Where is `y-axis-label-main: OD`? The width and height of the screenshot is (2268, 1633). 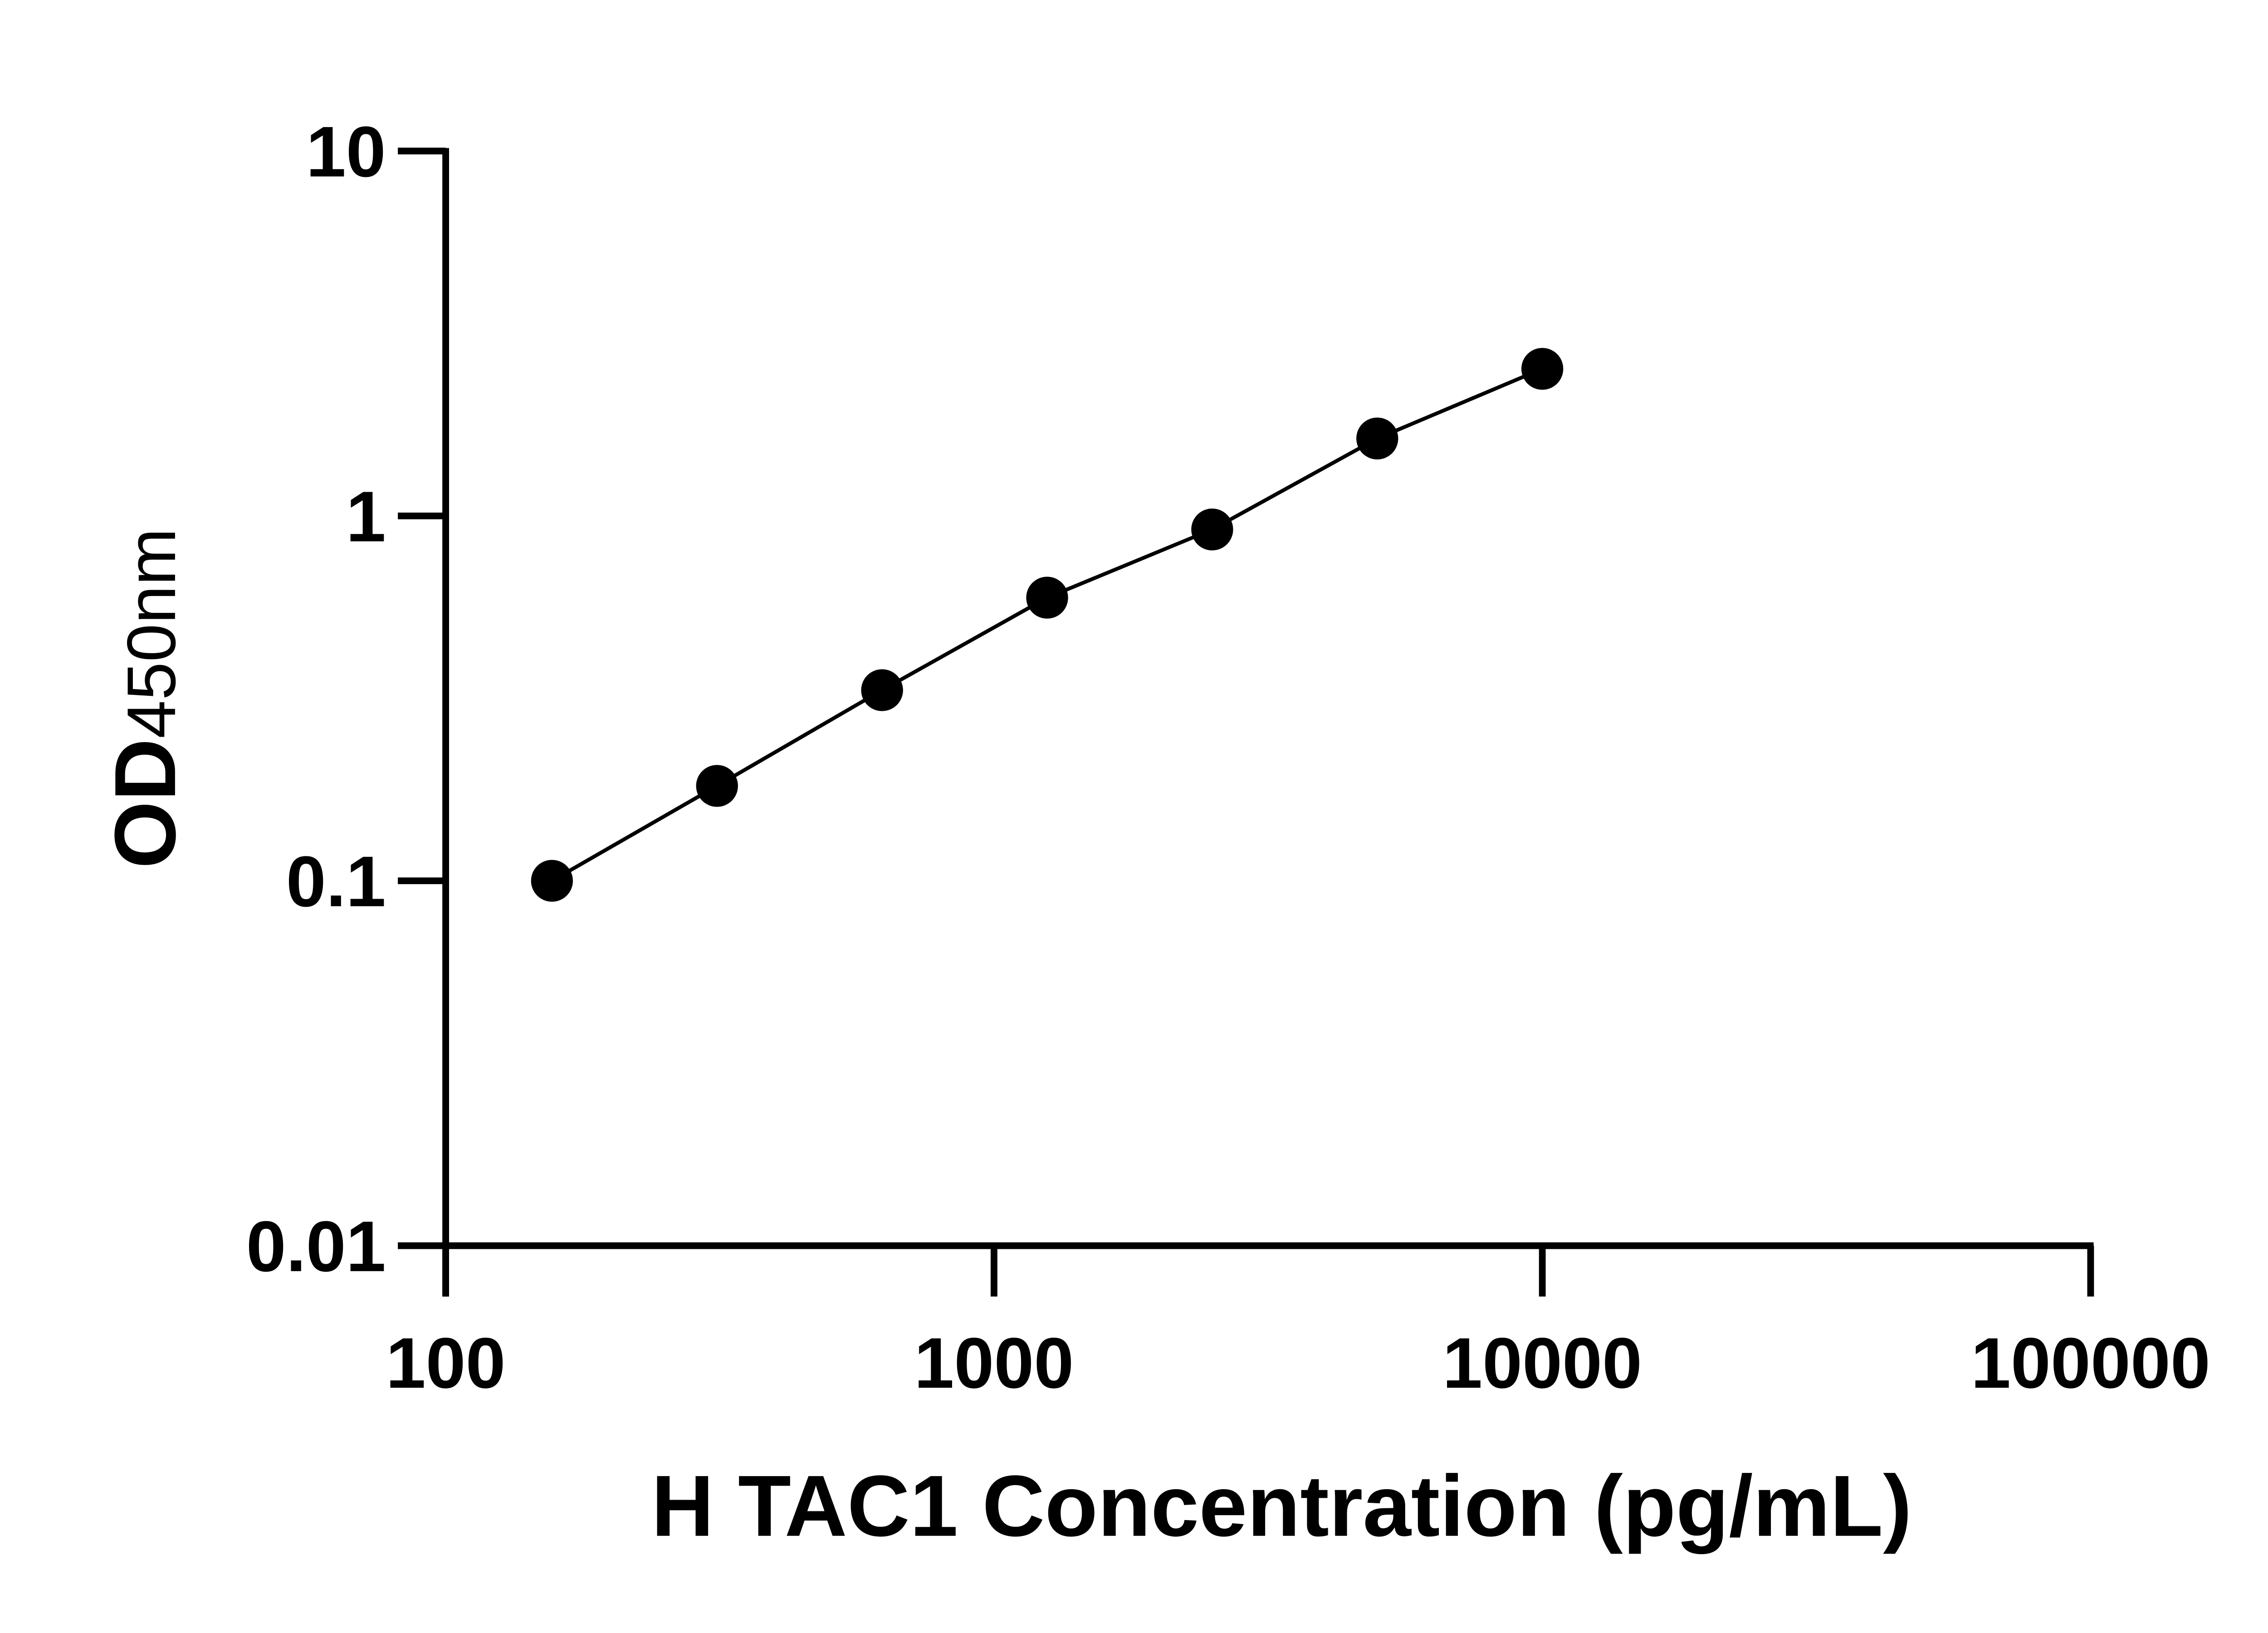
y-axis-label-main: OD is located at coordinates (146, 803).